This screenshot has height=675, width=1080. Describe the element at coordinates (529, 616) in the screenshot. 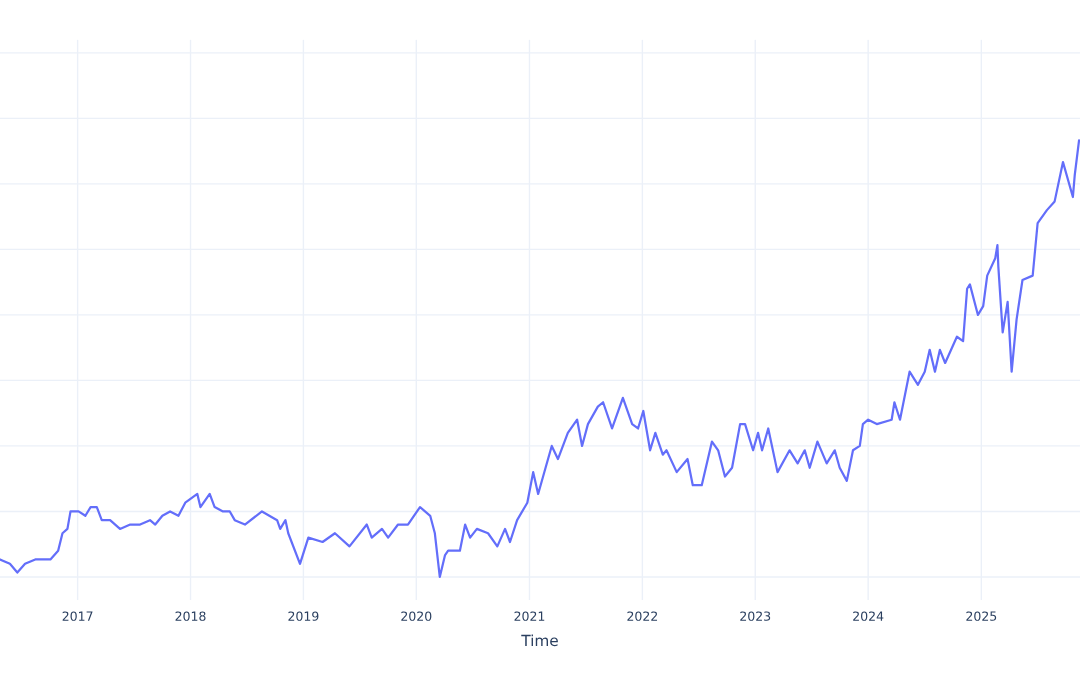

I see `x-tick-label: 2021` at that location.